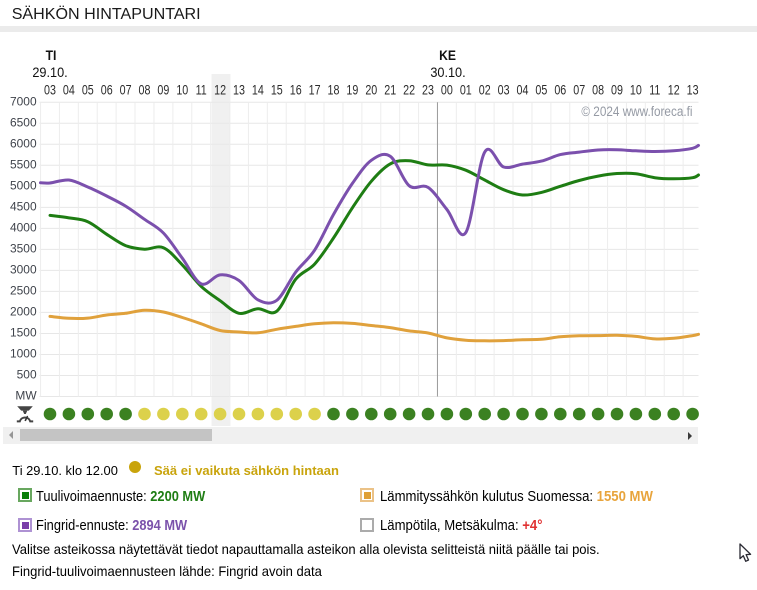  I want to click on svg-text: 22, so click(409, 89).